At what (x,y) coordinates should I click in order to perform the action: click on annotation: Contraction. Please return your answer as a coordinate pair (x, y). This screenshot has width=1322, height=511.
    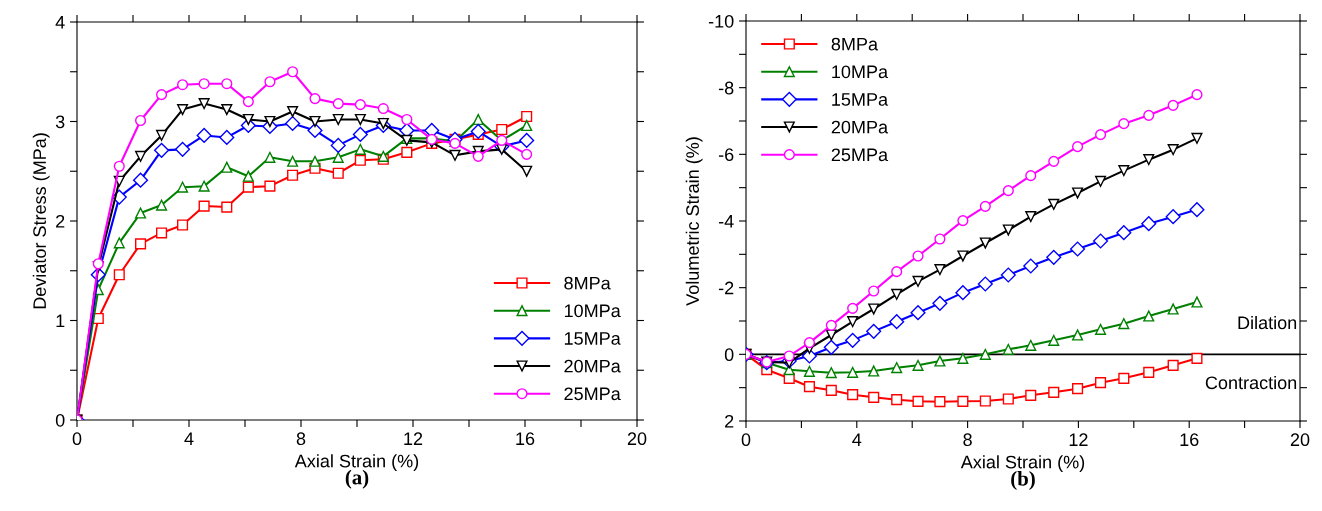
    Looking at the image, I should click on (1251, 382).